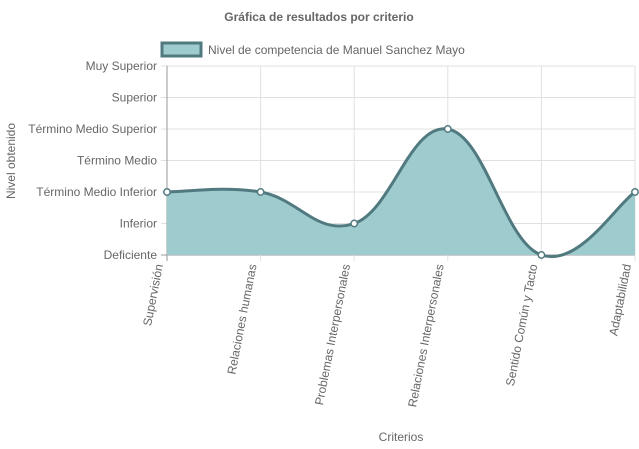 Image resolution: width=639 pixels, height=449 pixels. Describe the element at coordinates (96, 192) in the screenshot. I see `y-tick-label: Término Medio Inferior` at that location.